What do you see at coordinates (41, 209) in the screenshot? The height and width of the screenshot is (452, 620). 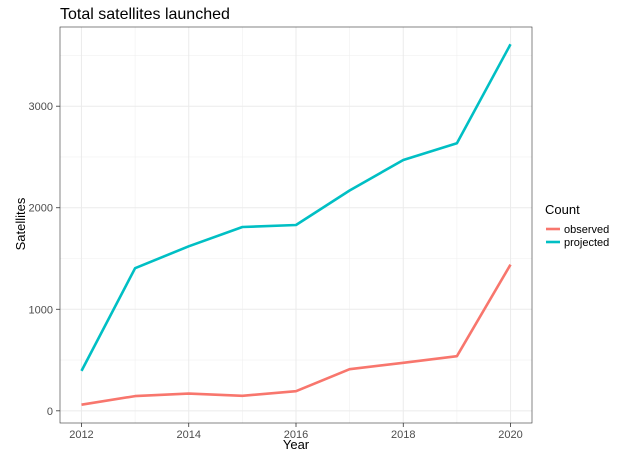 I see `y-tick-label: 2000` at bounding box center [41, 209].